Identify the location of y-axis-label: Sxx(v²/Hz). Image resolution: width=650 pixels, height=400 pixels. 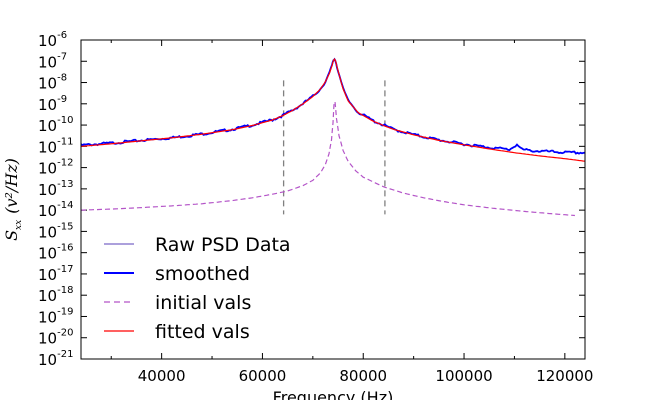
(13, 199).